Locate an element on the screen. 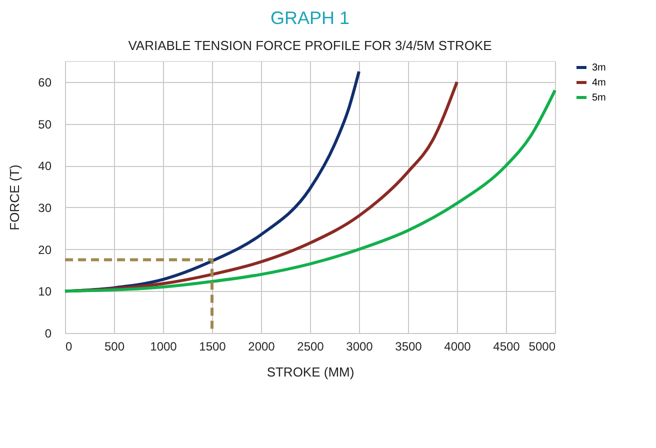  legend-label: 3m is located at coordinates (599, 68).